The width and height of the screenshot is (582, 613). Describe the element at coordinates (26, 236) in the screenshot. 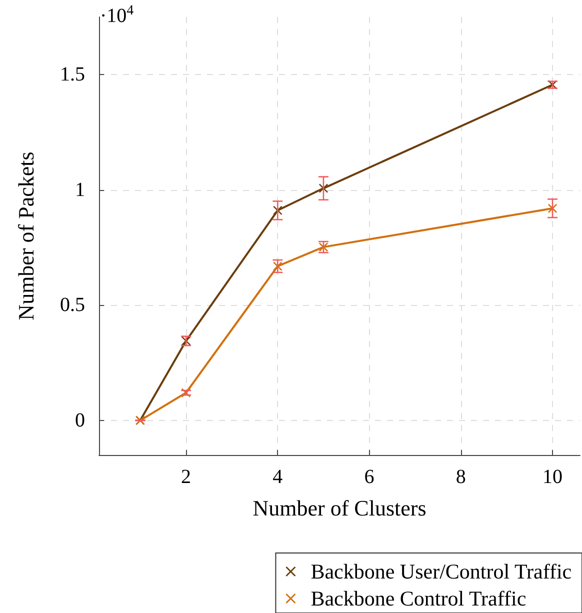

I see `y-axis-title: Number of Packets` at that location.